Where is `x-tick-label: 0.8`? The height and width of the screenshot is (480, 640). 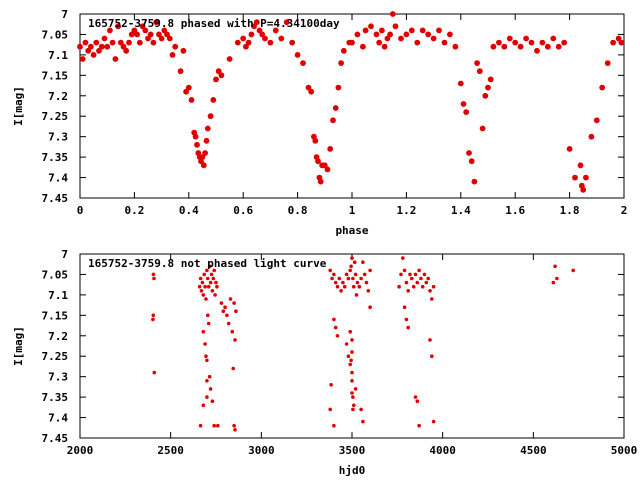 x-tick-label: 0.8 is located at coordinates (298, 210).